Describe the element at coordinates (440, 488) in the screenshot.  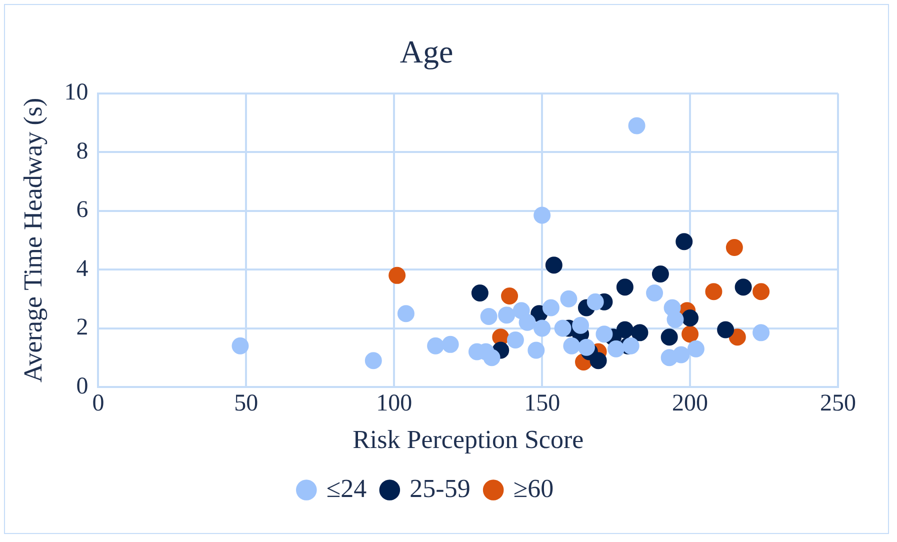
I see `legend-label: 25-59` at that location.